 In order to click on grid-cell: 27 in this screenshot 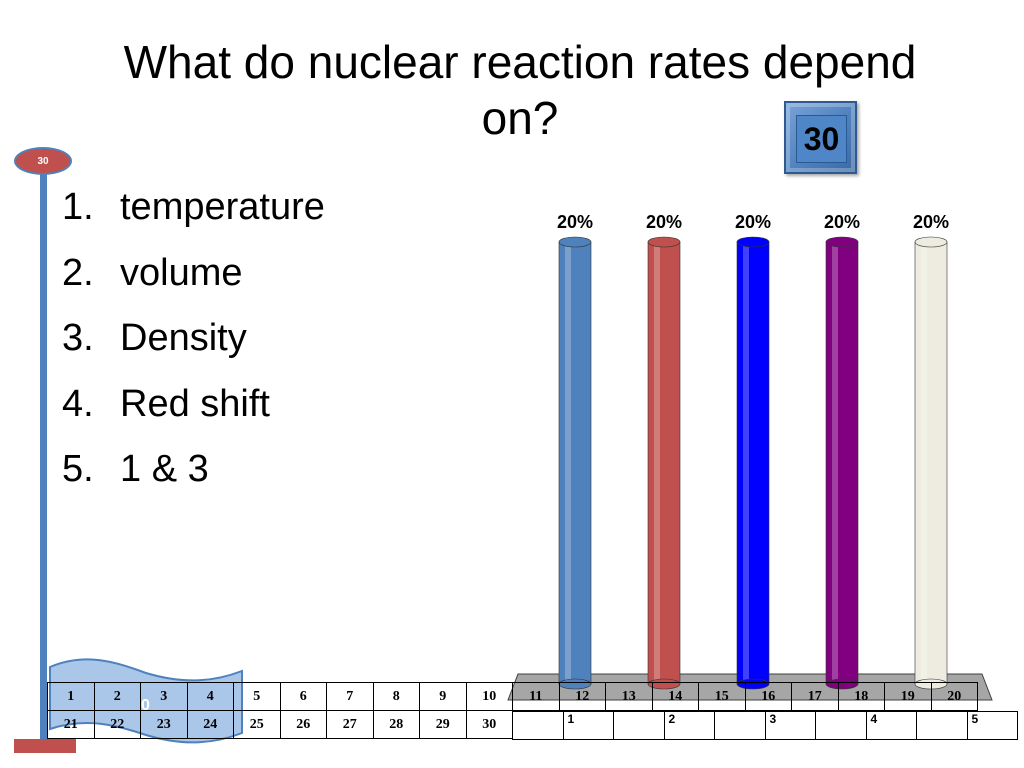, I will do `click(350, 724)`.